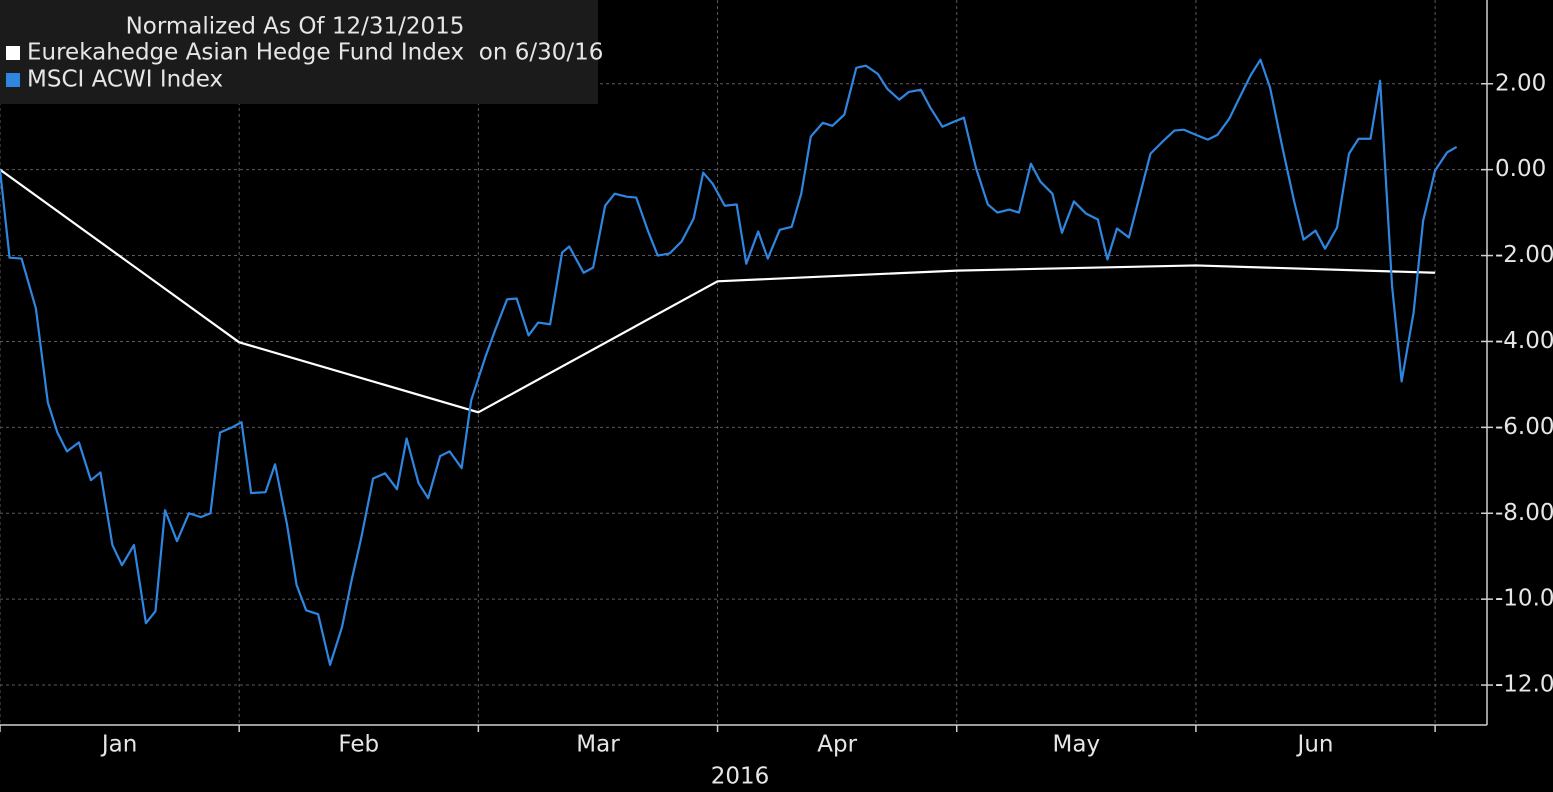  What do you see at coordinates (1524, 513) in the screenshot?
I see `y-tick-label: -8.00` at bounding box center [1524, 513].